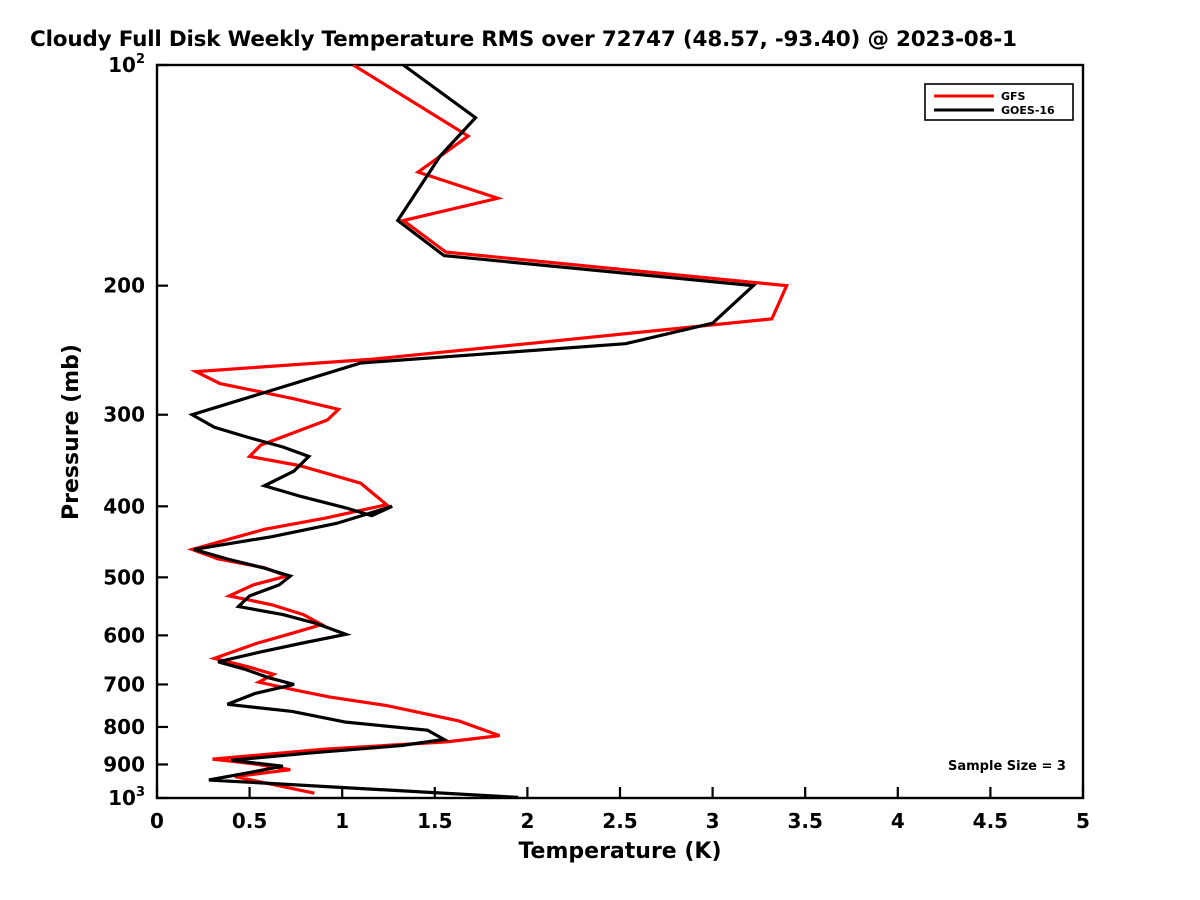 The image size is (1200, 900). What do you see at coordinates (124, 727) in the screenshot?
I see `y-tick-label: 800` at bounding box center [124, 727].